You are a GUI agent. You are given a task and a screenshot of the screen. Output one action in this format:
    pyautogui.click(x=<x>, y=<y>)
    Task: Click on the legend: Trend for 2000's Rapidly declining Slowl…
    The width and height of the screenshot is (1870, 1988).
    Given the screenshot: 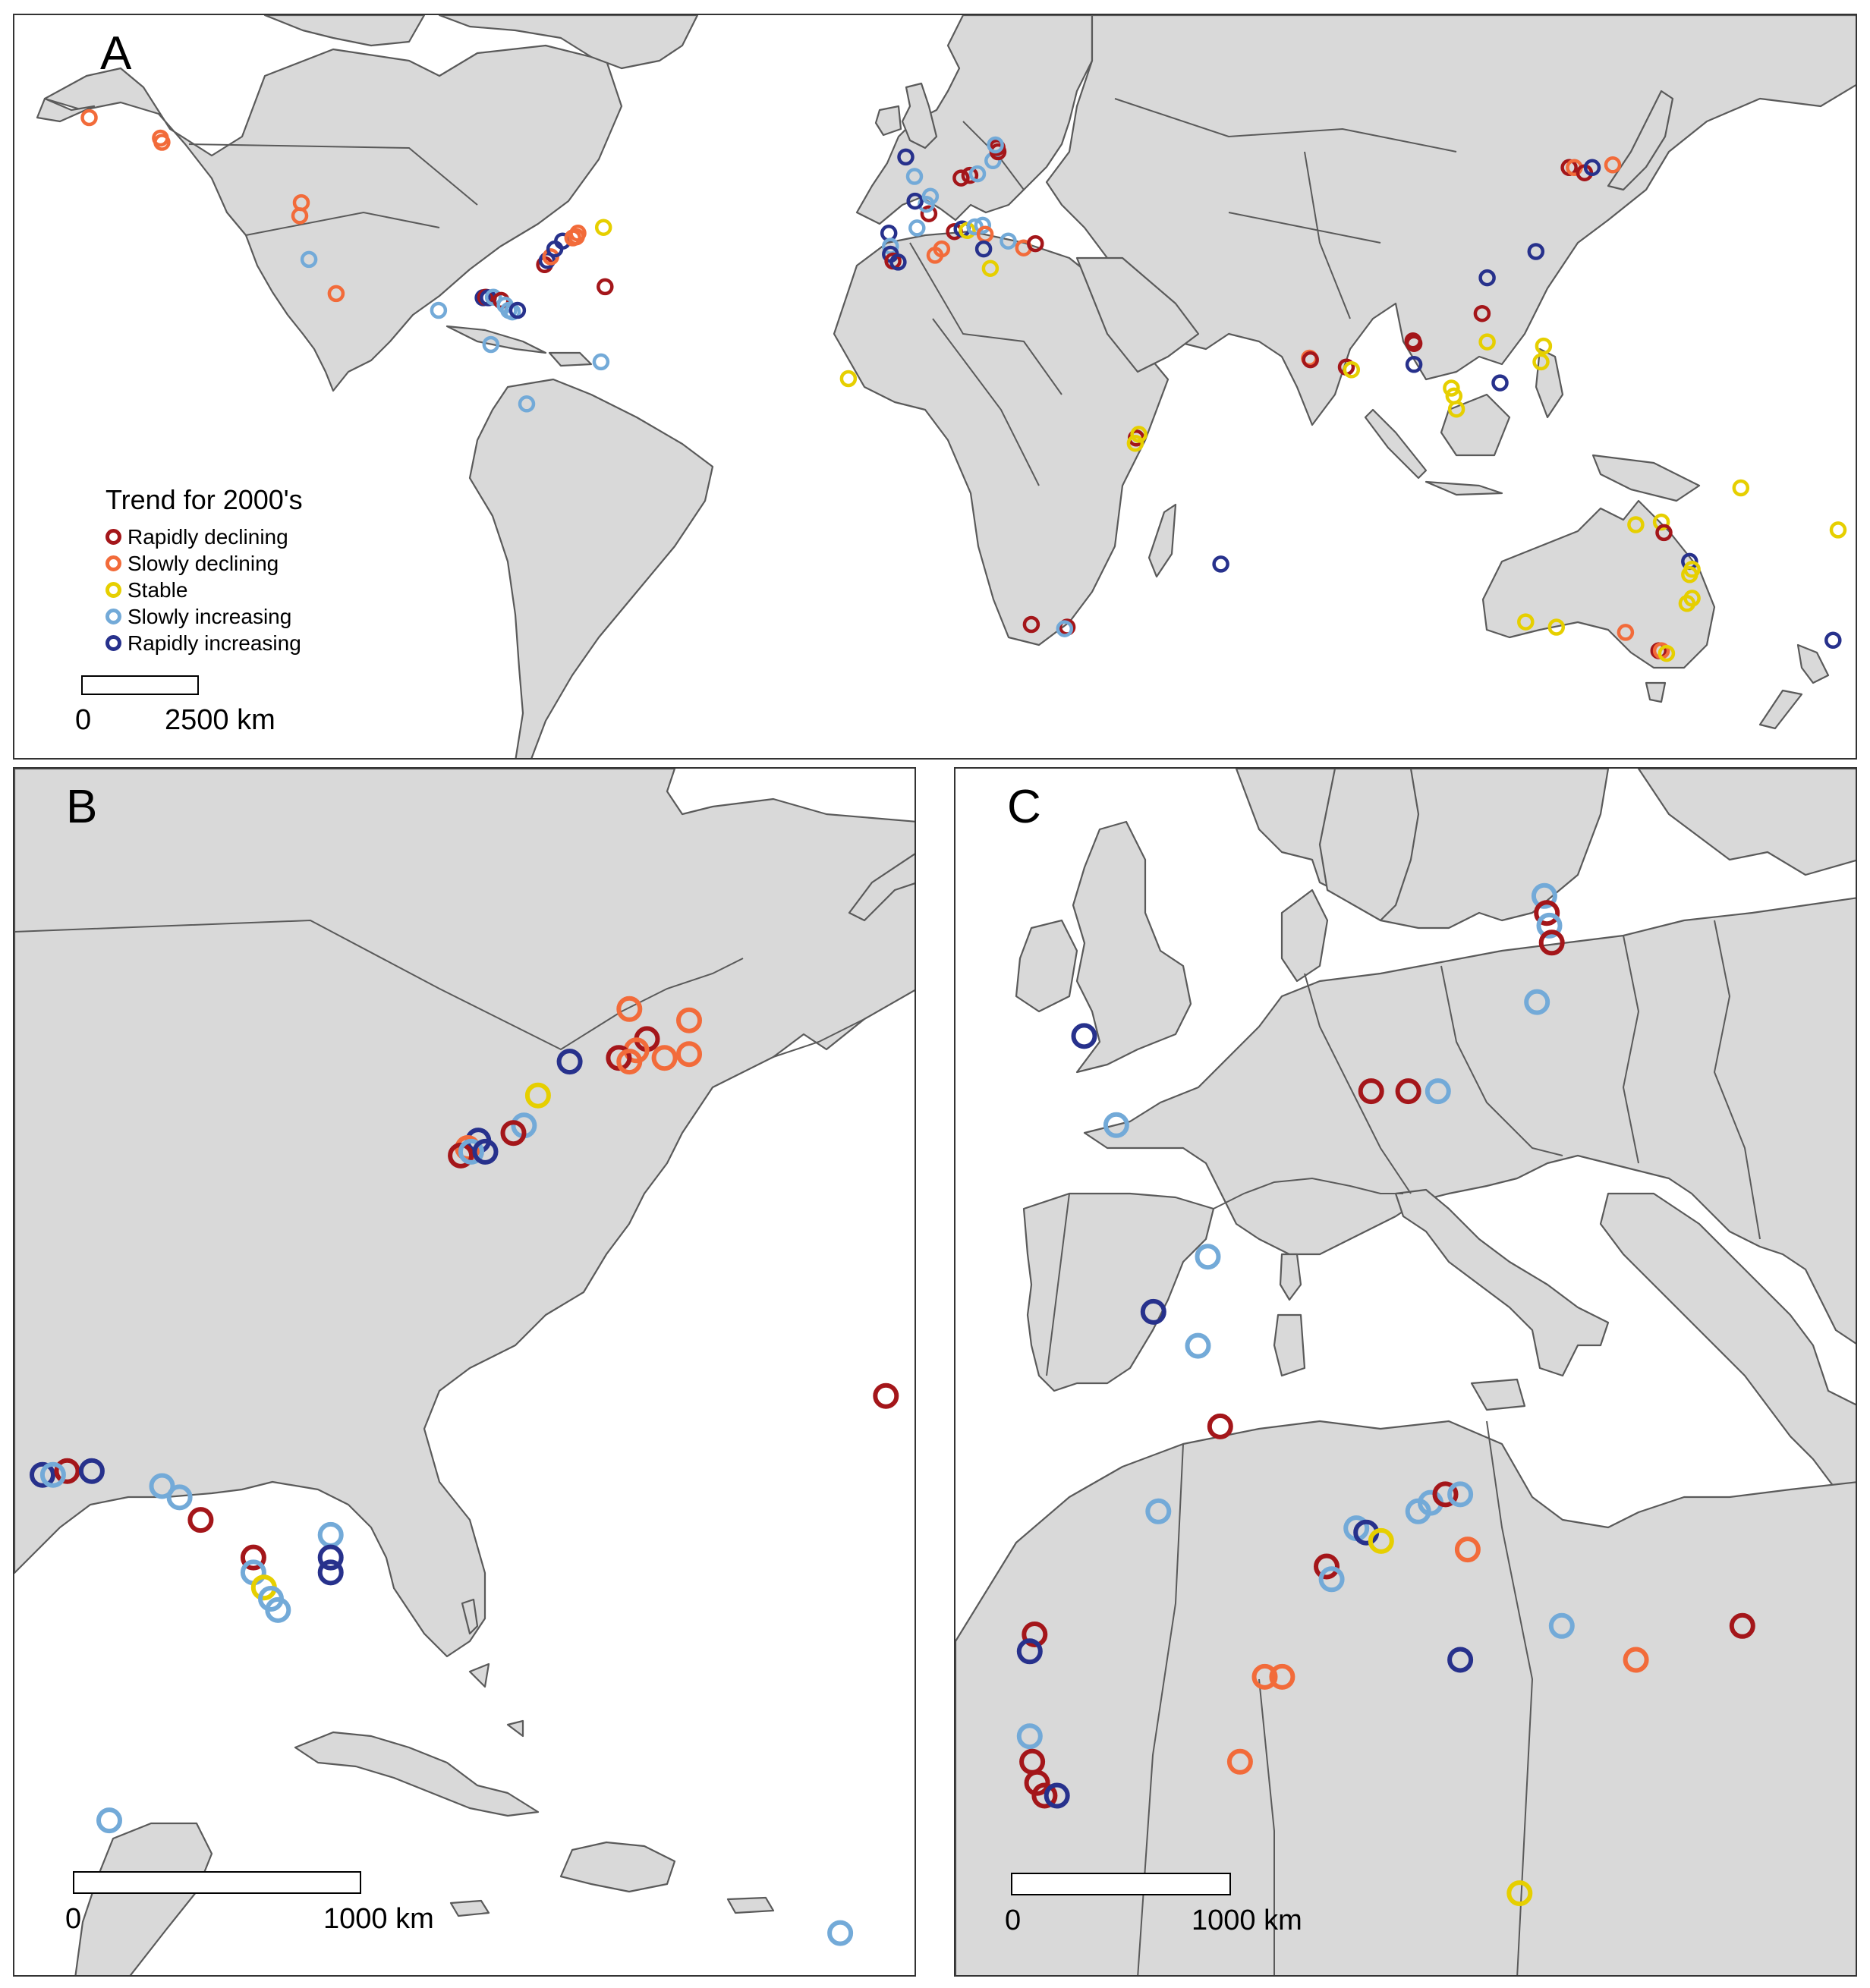 What is the action you would take?
    pyautogui.click(x=204, y=570)
    